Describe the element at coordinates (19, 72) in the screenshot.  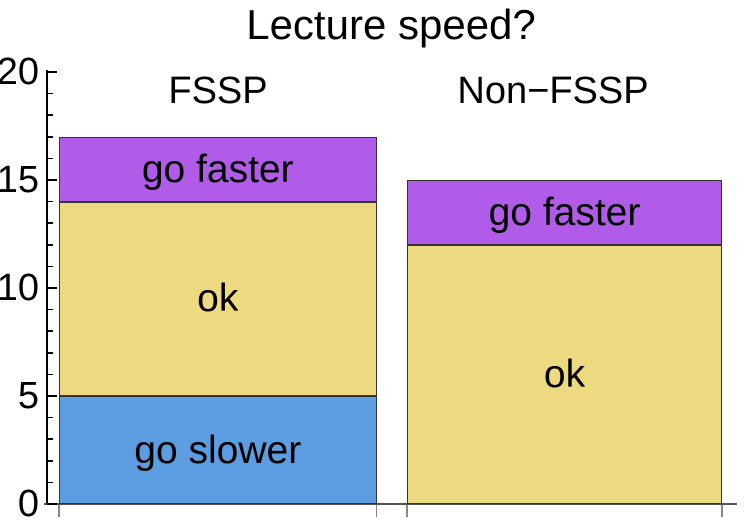
I see `y-axis-tick-label: 20` at that location.